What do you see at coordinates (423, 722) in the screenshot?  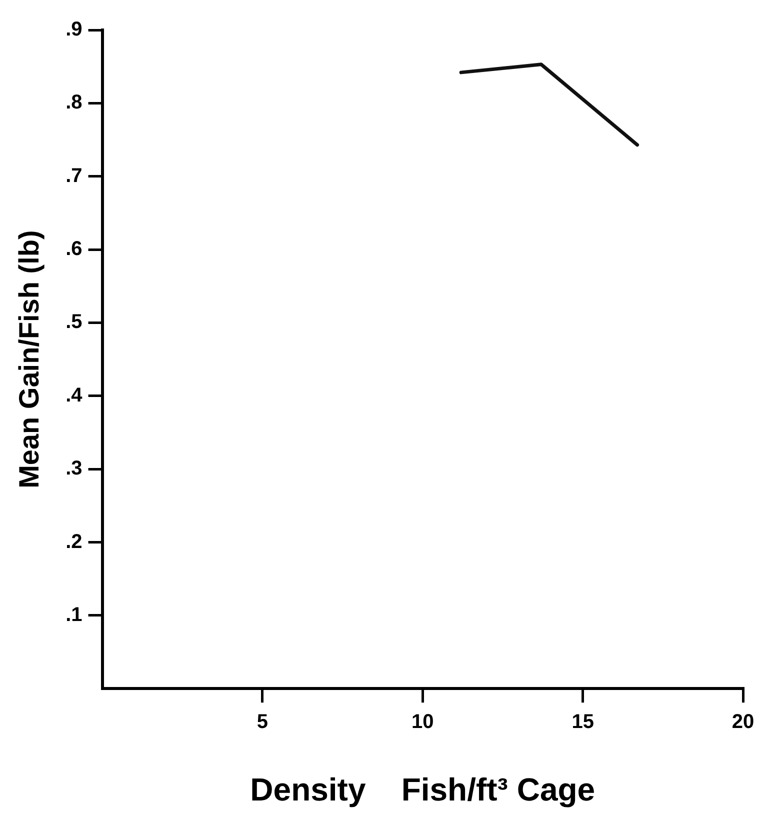 I see `x-tick-label: 10` at bounding box center [423, 722].